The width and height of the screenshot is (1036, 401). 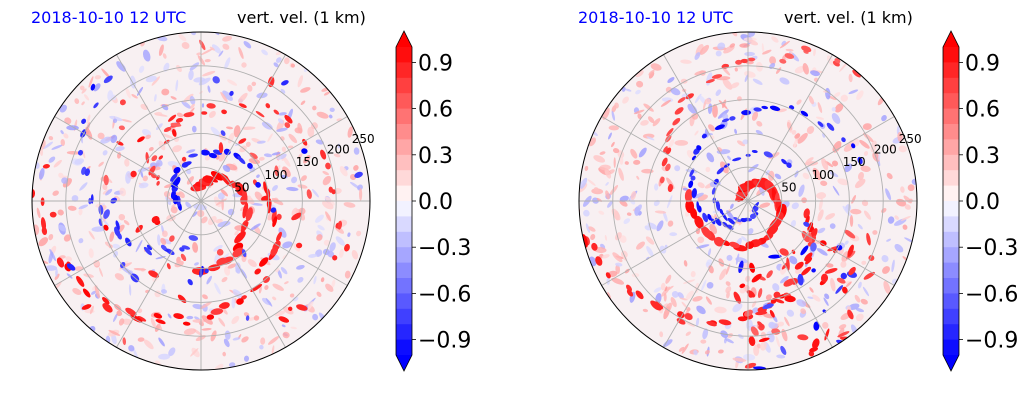 I want to click on colorbar-tick-label: 0.0, so click(x=435, y=202).